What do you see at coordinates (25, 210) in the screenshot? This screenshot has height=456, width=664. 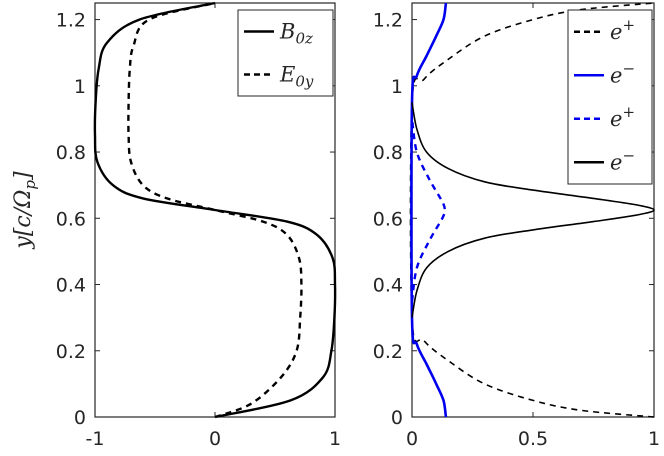 I see `y-axis-label: y[c/Ωp]` at bounding box center [25, 210].